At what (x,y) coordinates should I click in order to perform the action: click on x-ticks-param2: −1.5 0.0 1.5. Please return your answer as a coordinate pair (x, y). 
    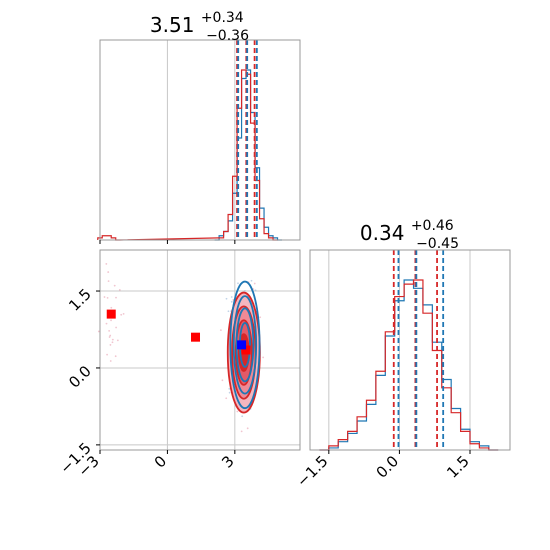
    Looking at the image, I should click on (383, 470).